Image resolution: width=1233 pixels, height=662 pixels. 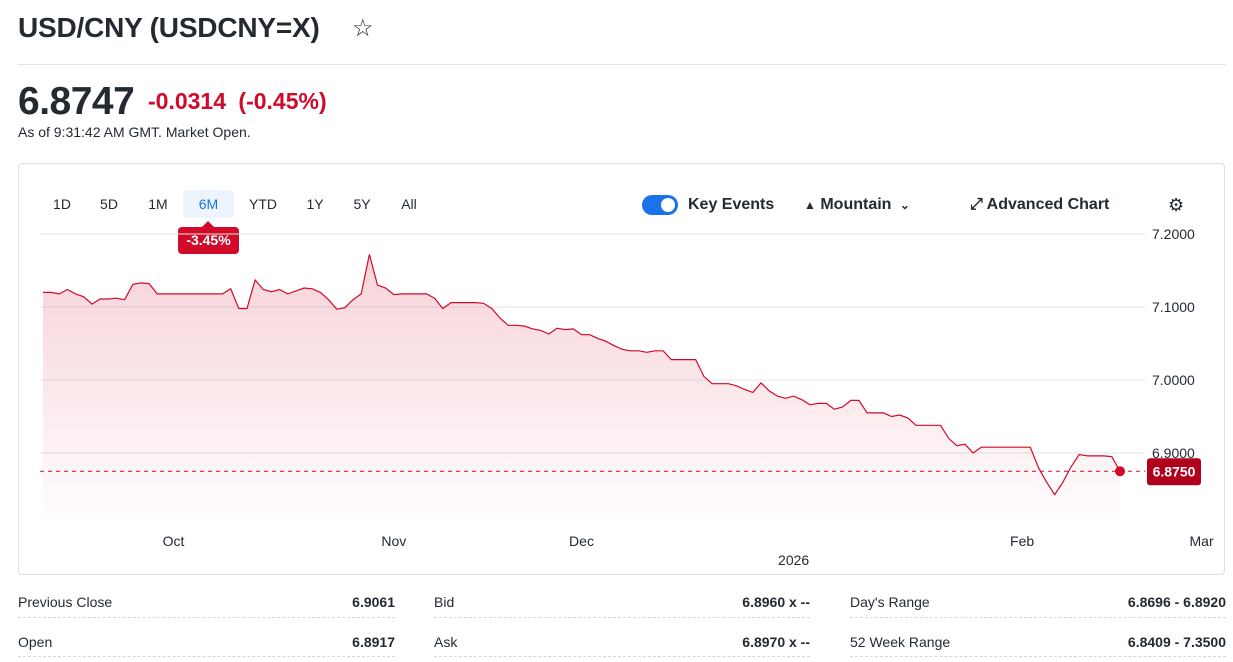 What do you see at coordinates (446, 642) in the screenshot?
I see `stat-label: Ask` at bounding box center [446, 642].